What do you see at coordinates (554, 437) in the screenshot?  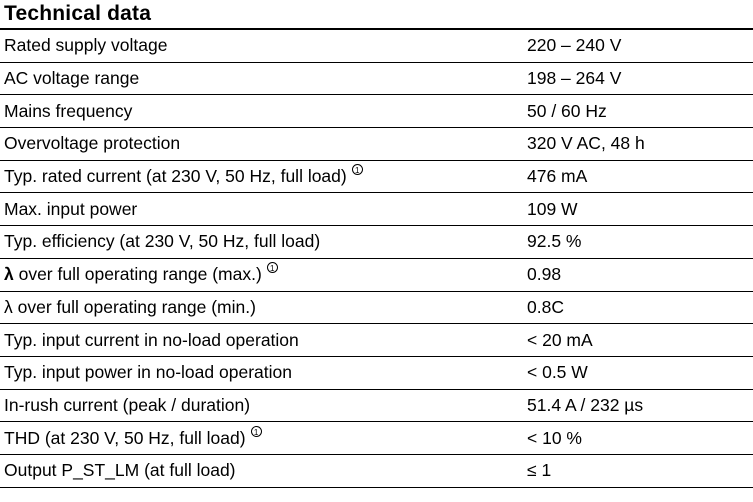 I see `row-value: < 10 %` at bounding box center [554, 437].